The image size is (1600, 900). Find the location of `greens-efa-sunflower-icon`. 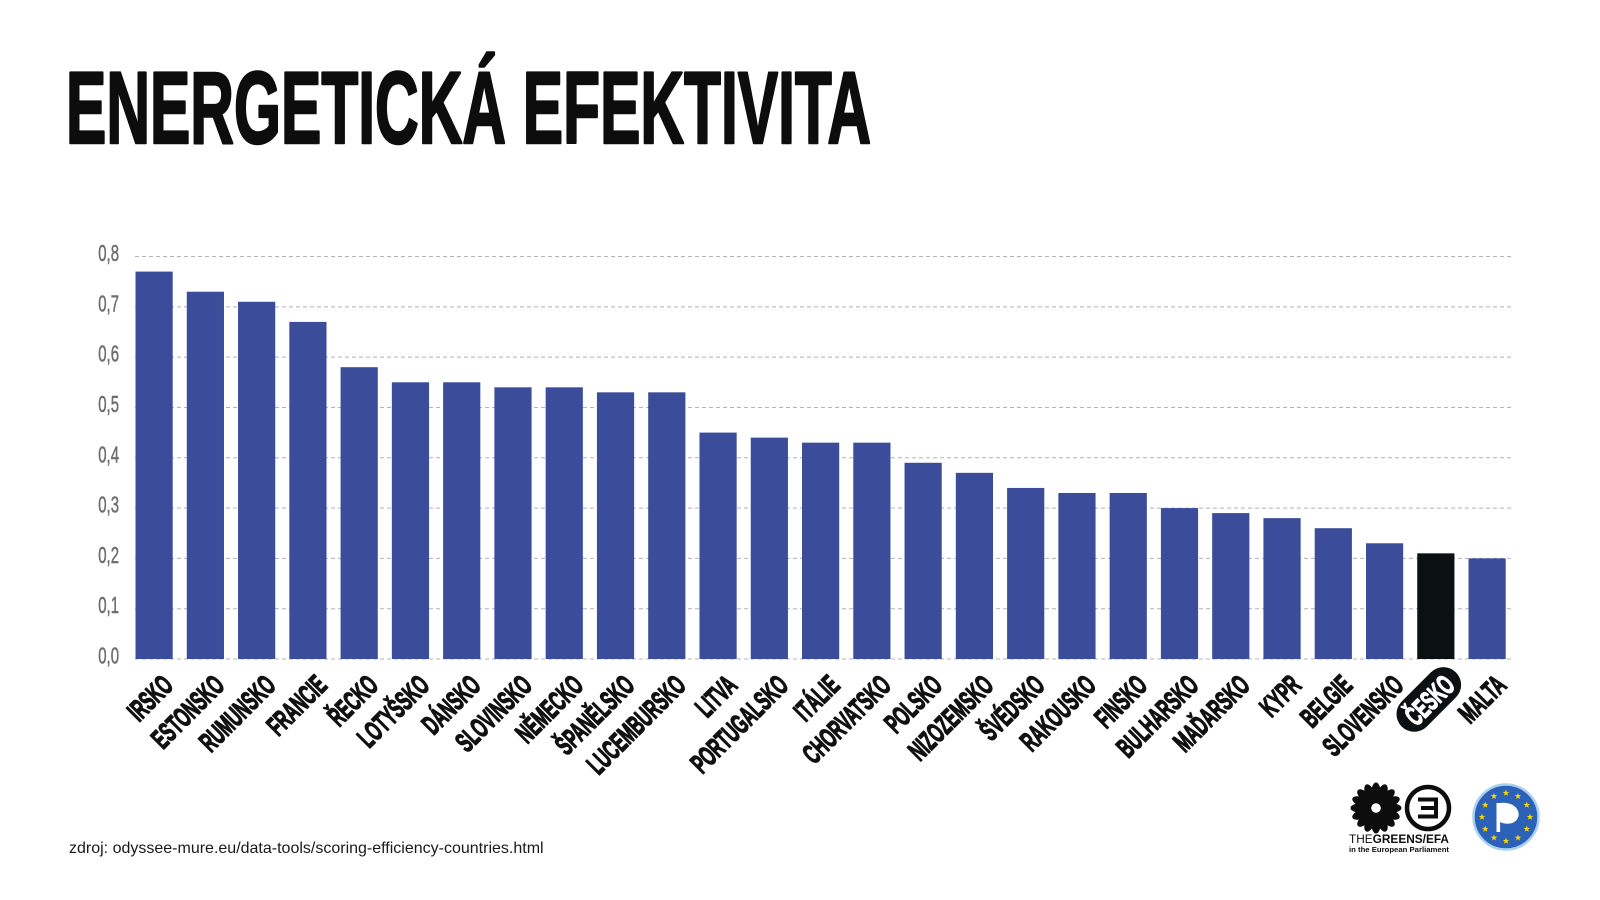

greens-efa-sunflower-icon is located at coordinates (1376, 808).